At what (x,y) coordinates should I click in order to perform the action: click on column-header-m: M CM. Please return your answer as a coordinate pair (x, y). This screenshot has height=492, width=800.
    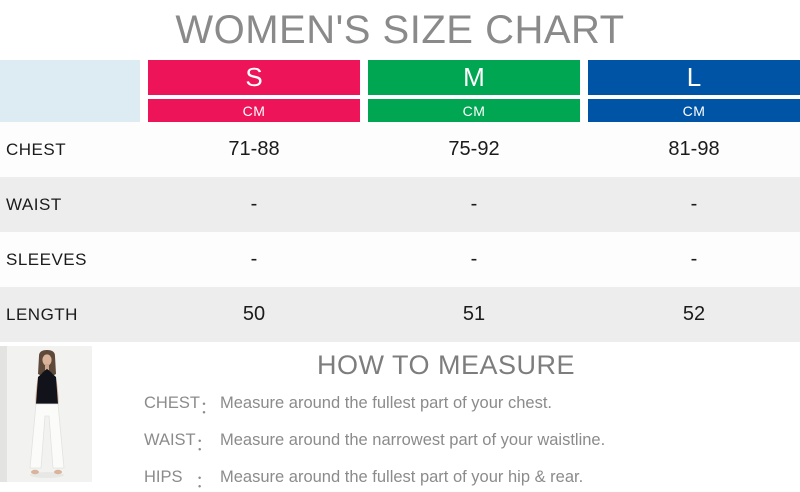
    Looking at the image, I should click on (474, 91).